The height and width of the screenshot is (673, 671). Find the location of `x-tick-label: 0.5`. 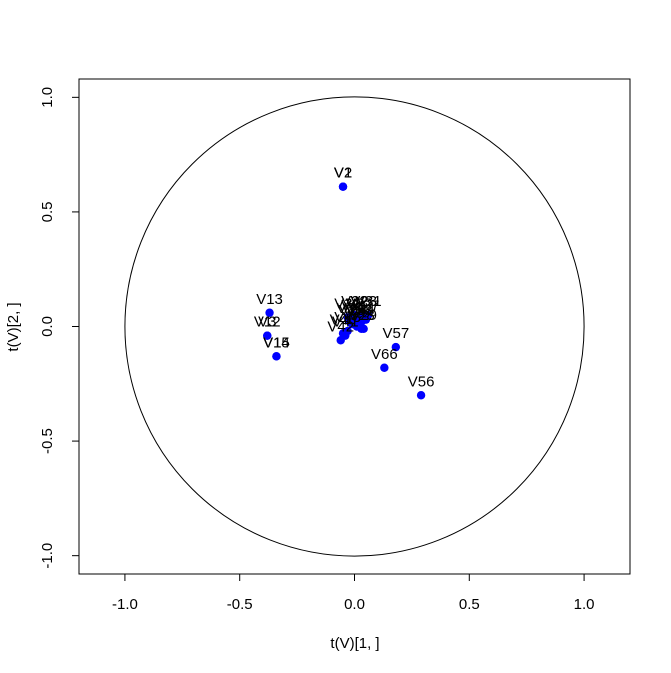

x-tick-label: 0.5 is located at coordinates (469, 604).